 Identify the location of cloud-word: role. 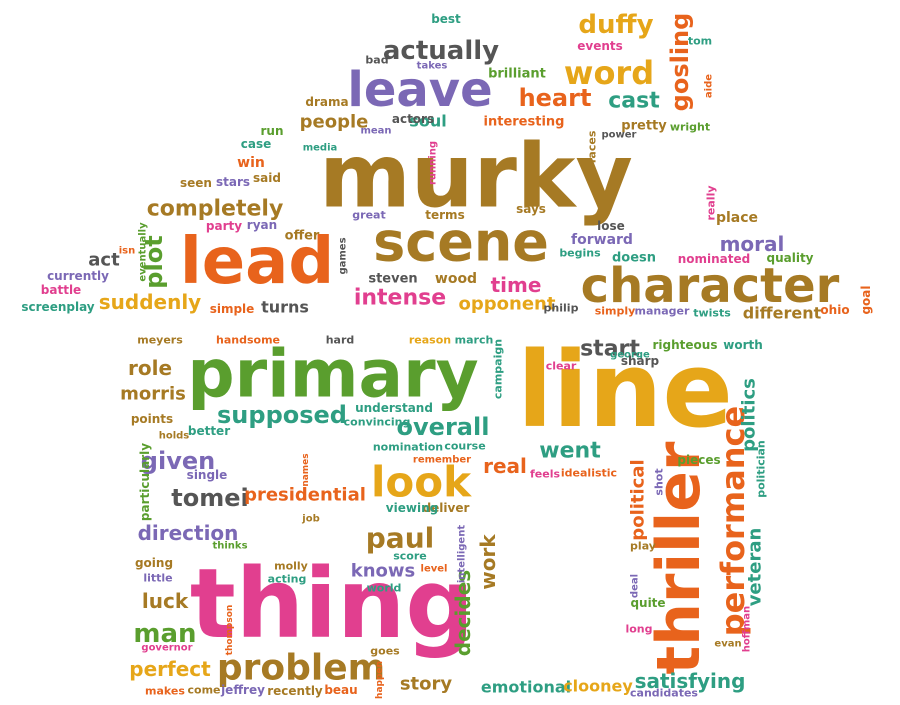
(150, 368).